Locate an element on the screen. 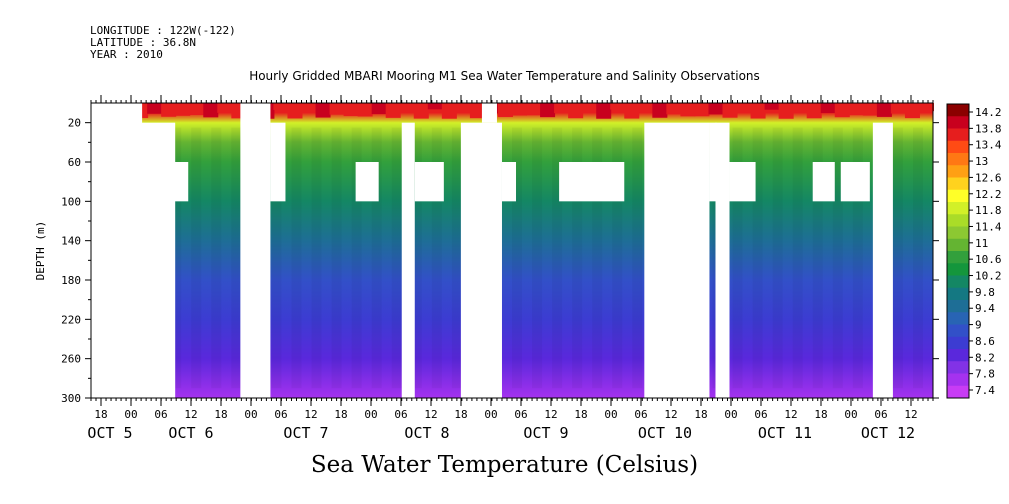 The image size is (1009, 504). colorbar-label: 8.6 is located at coordinates (985, 341).